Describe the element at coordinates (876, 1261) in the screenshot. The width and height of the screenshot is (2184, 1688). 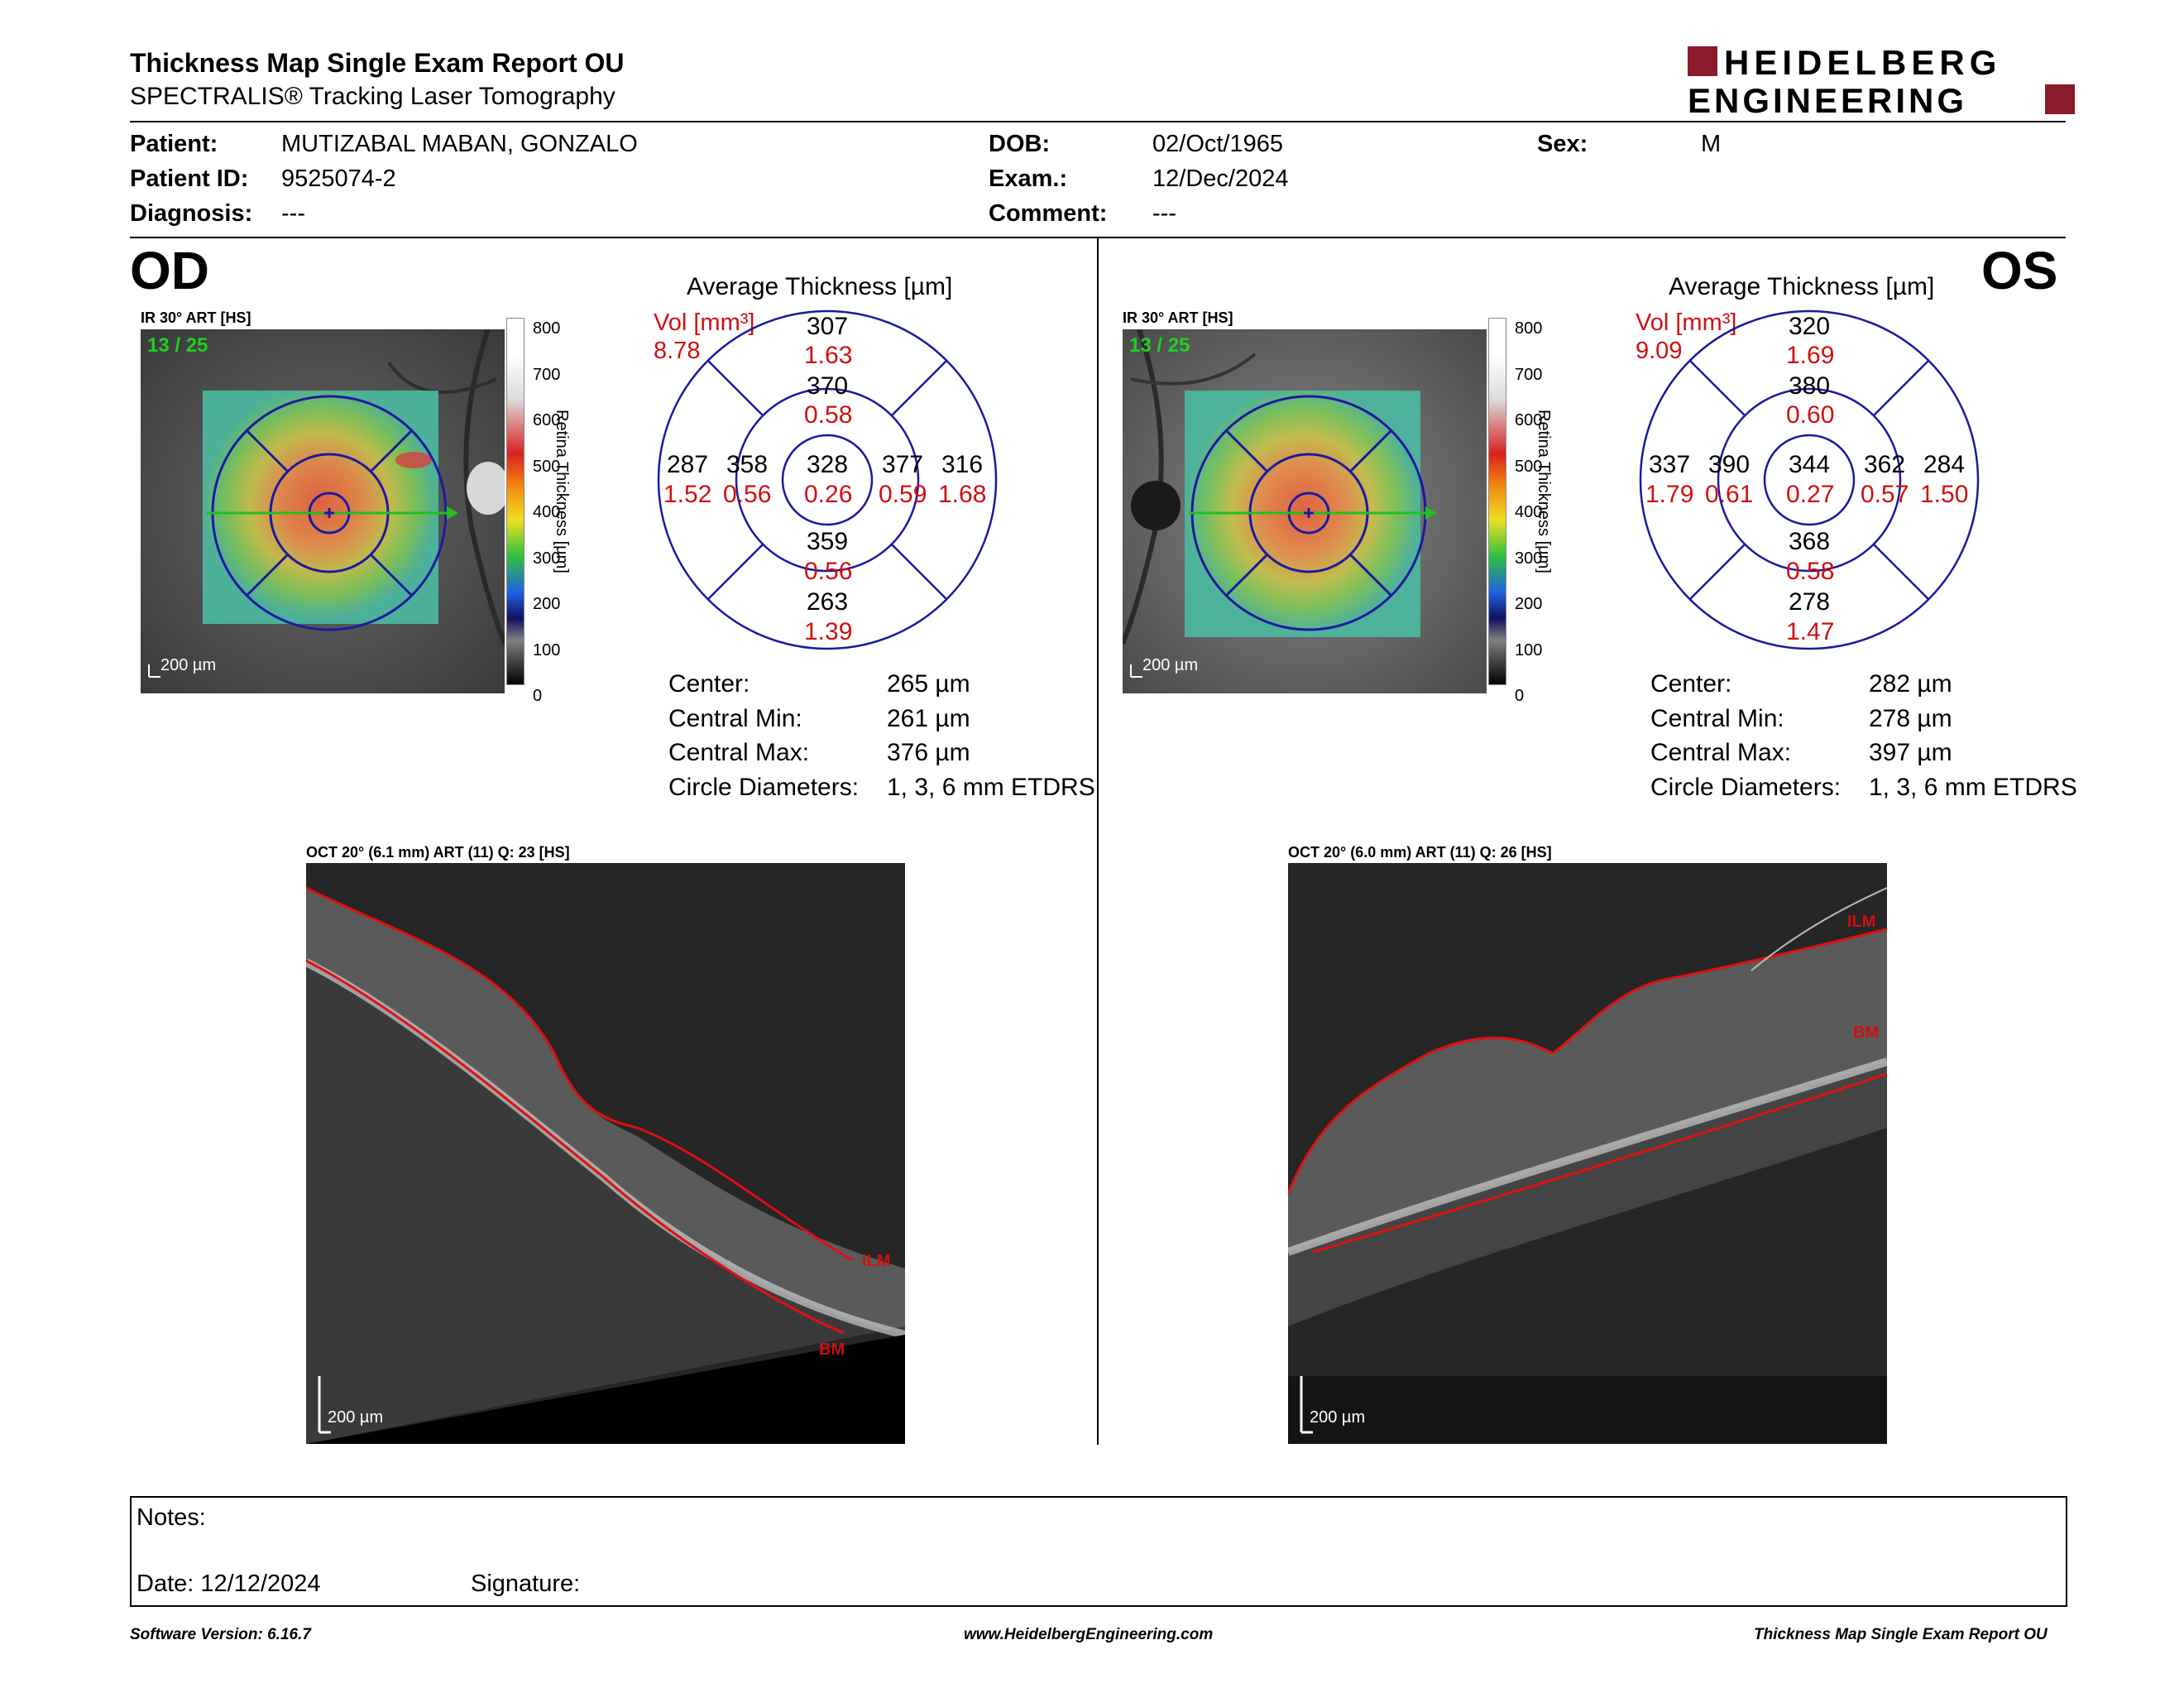
I see `od-ilm-label: ILM` at that location.